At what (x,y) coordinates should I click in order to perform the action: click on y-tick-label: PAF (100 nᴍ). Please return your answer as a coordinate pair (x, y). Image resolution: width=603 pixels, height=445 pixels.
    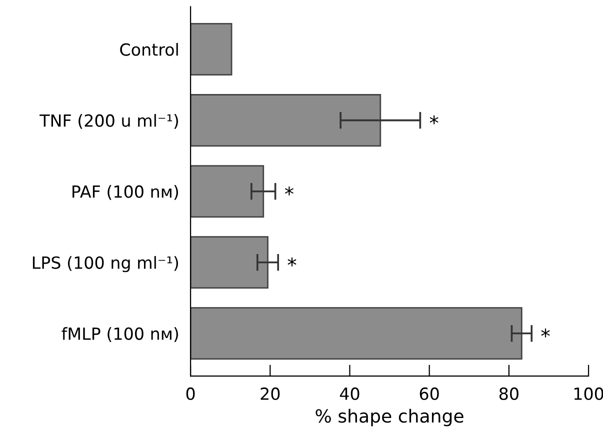
    Looking at the image, I should click on (125, 192).